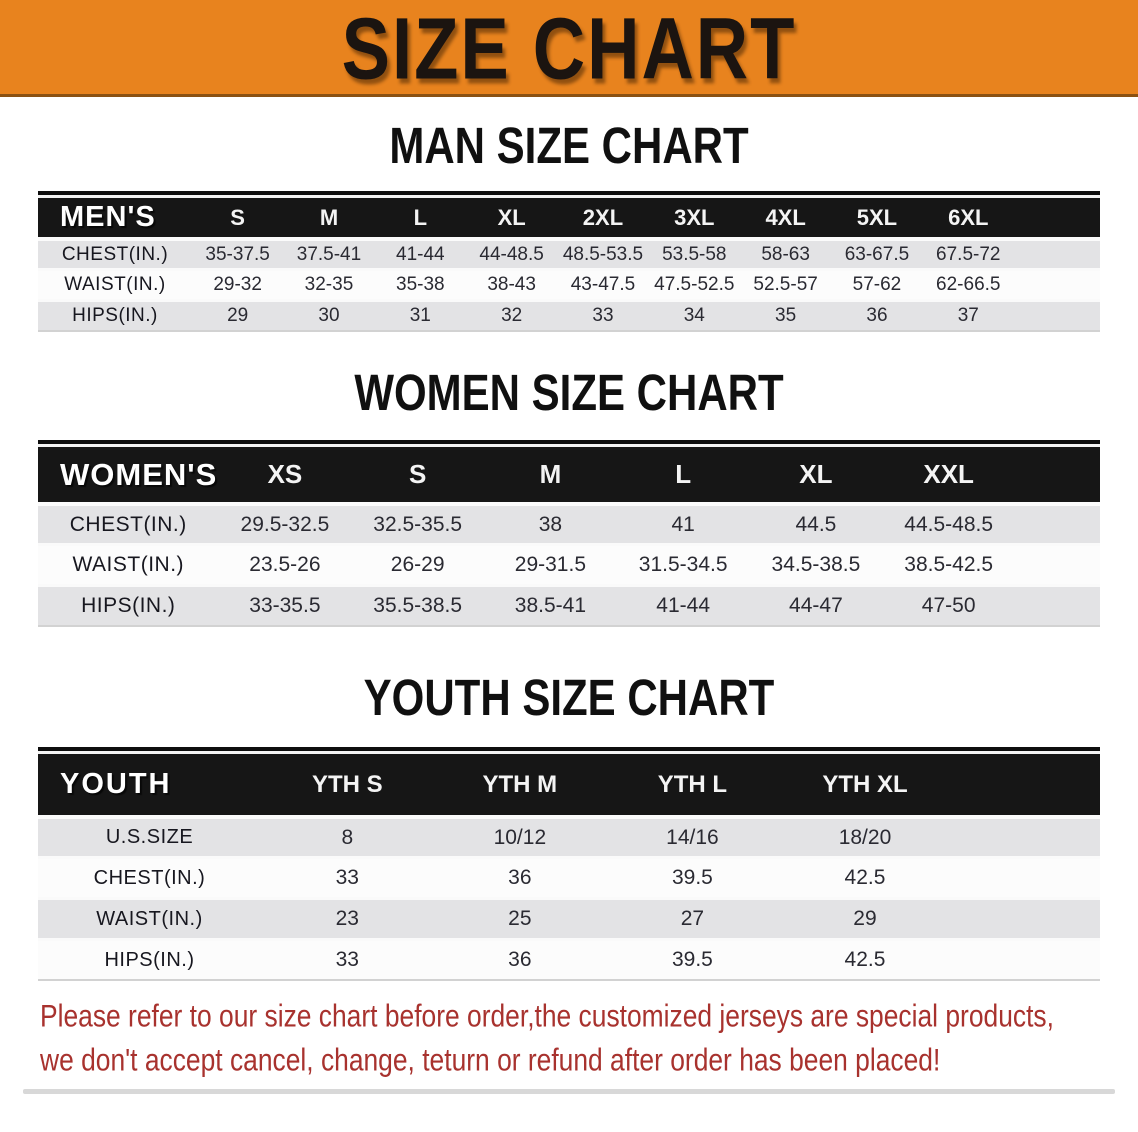  I want to click on women-heading-text: WOMEN SIZE CHART, so click(569, 392).